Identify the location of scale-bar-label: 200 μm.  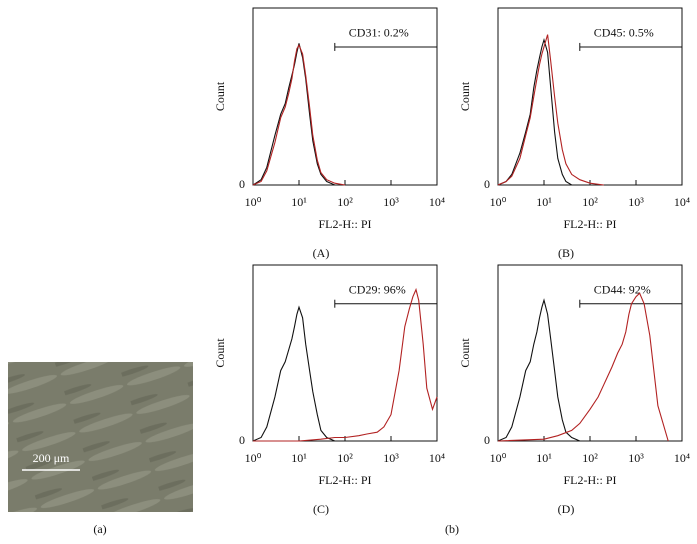
(51, 458).